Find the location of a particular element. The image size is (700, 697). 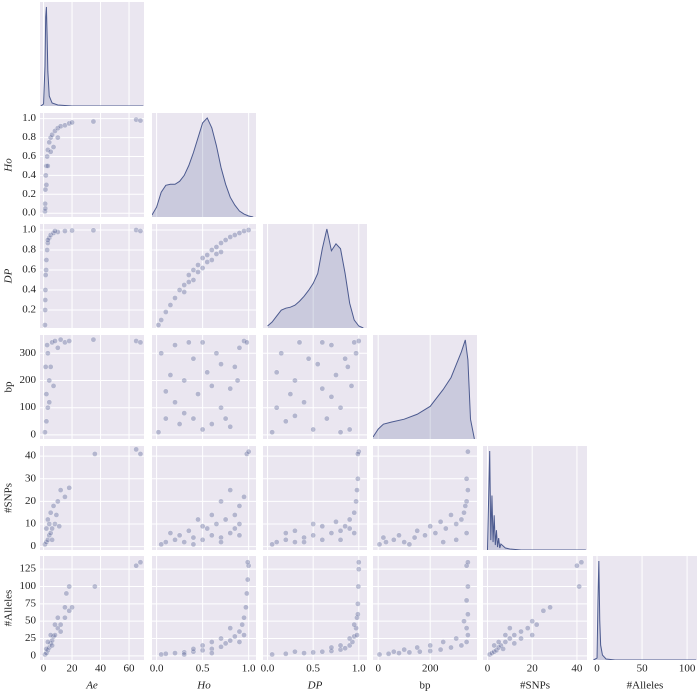

x-axis-label: #SNPs is located at coordinates (535, 686).